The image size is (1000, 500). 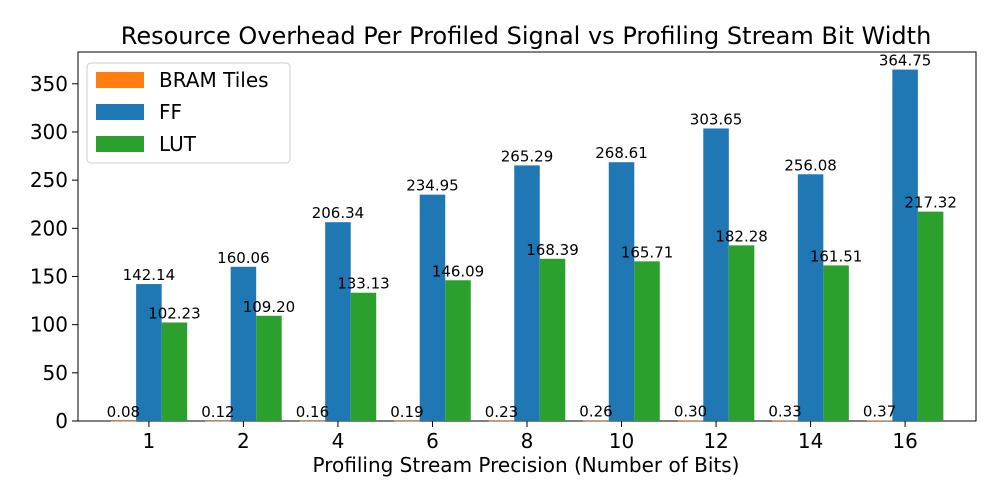 What do you see at coordinates (552, 250) in the screenshot?
I see `data-label-lut: 168.39` at bounding box center [552, 250].